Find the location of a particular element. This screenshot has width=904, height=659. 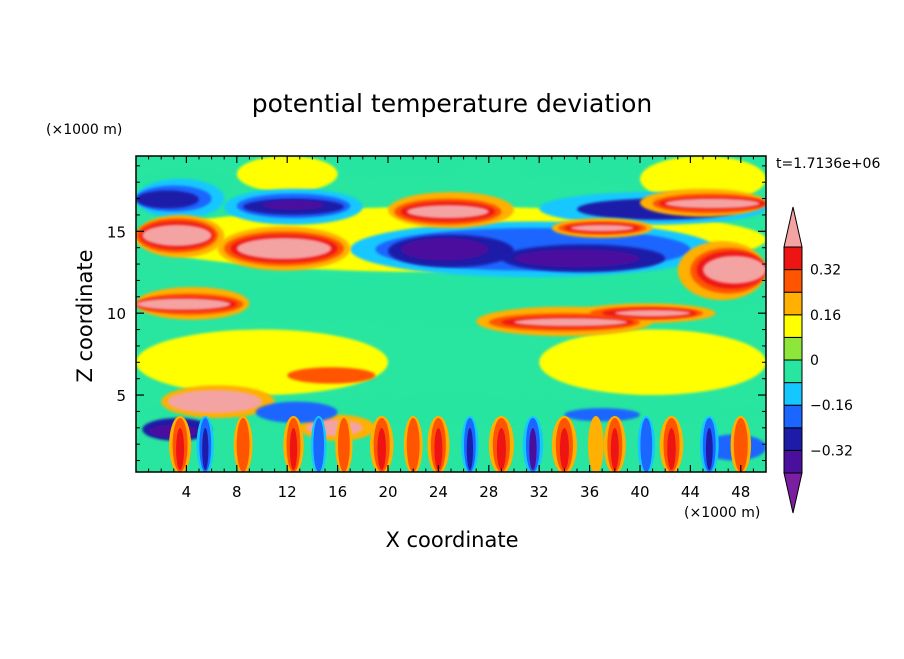

colorbar-label: −0.16 is located at coordinates (831, 406).